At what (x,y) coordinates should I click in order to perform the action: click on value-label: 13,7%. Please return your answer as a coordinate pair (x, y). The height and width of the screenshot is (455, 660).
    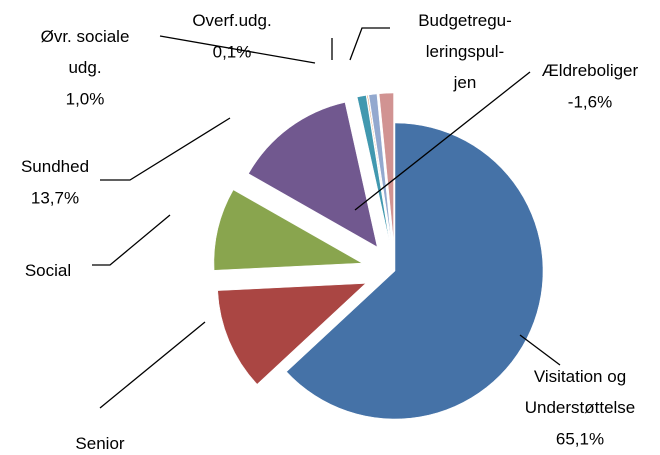
    Looking at the image, I should click on (55, 197).